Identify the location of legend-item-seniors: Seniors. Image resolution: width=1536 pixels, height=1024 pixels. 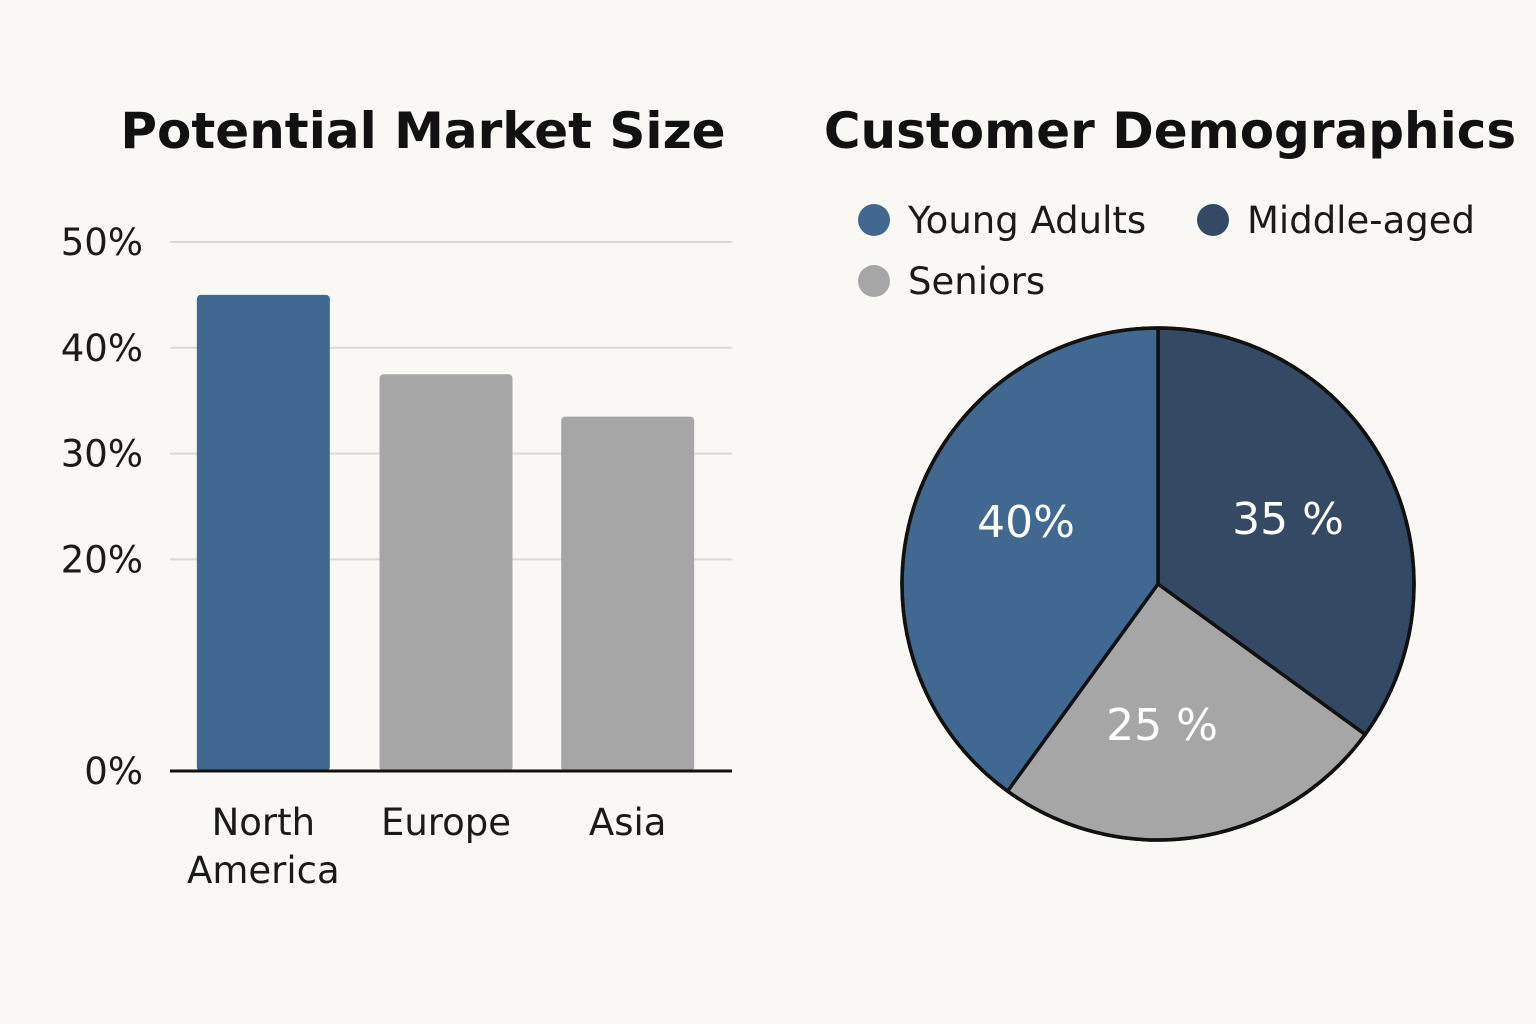
(951, 281).